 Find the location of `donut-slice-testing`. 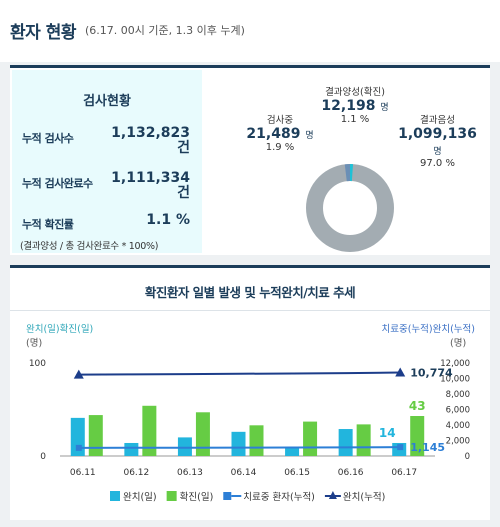

donut-slice-testing is located at coordinates (347, 173).